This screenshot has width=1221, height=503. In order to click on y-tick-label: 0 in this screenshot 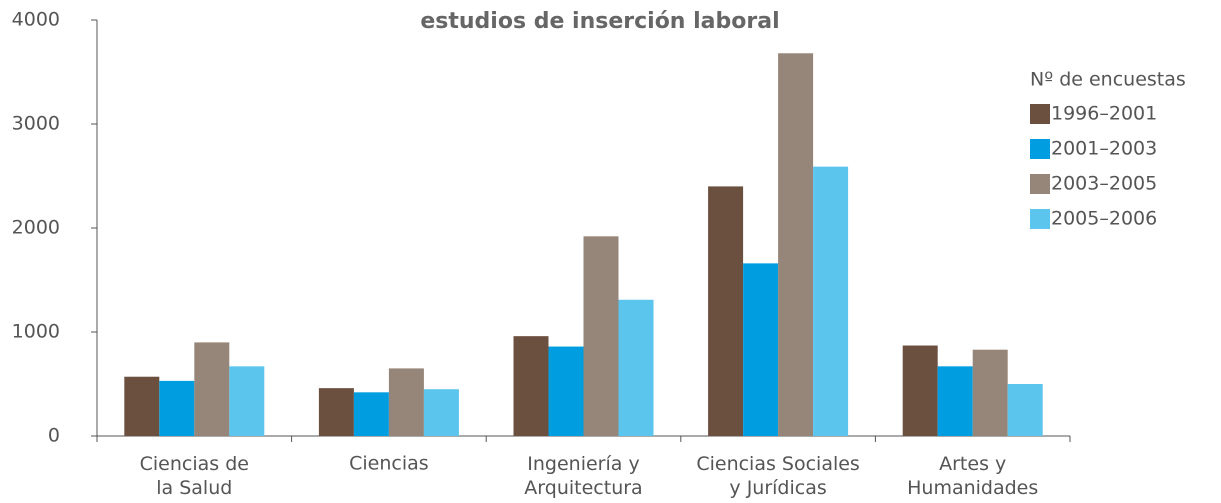, I will do `click(54, 436)`.